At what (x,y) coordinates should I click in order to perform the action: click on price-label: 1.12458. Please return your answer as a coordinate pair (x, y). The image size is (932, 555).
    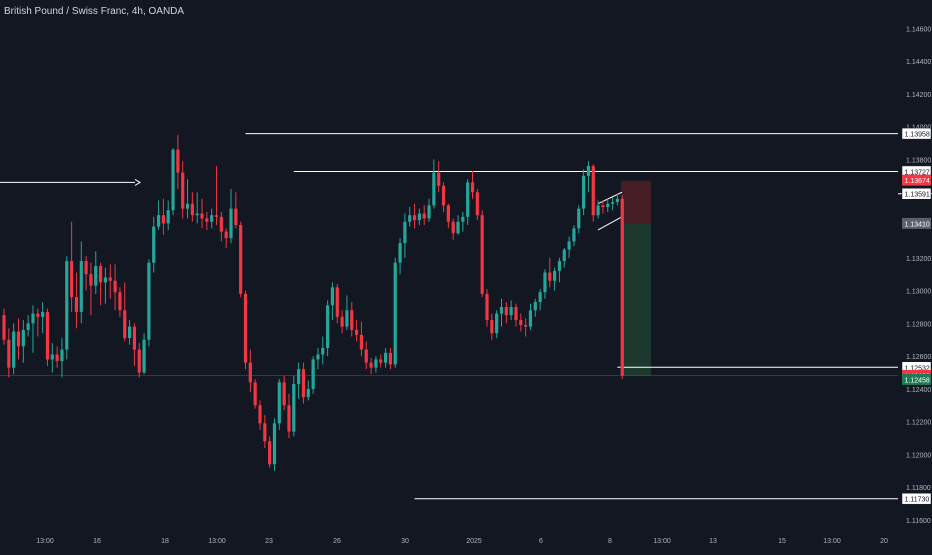
    Looking at the image, I should click on (917, 380).